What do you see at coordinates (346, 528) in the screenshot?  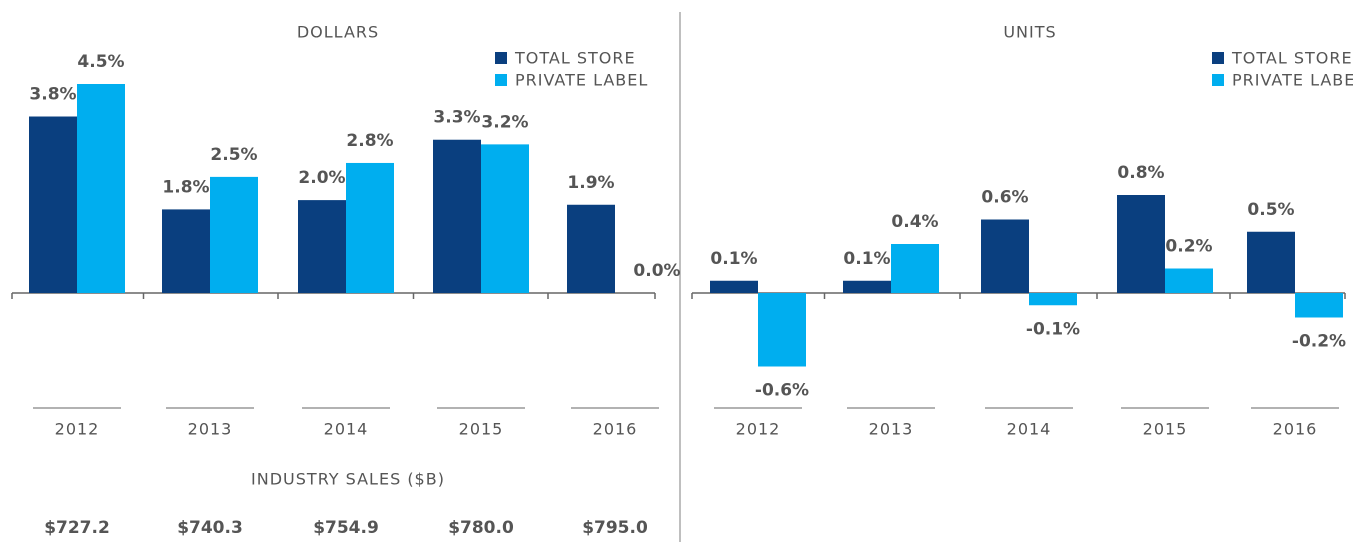 I see `industry-sales-value: $754.9` at bounding box center [346, 528].